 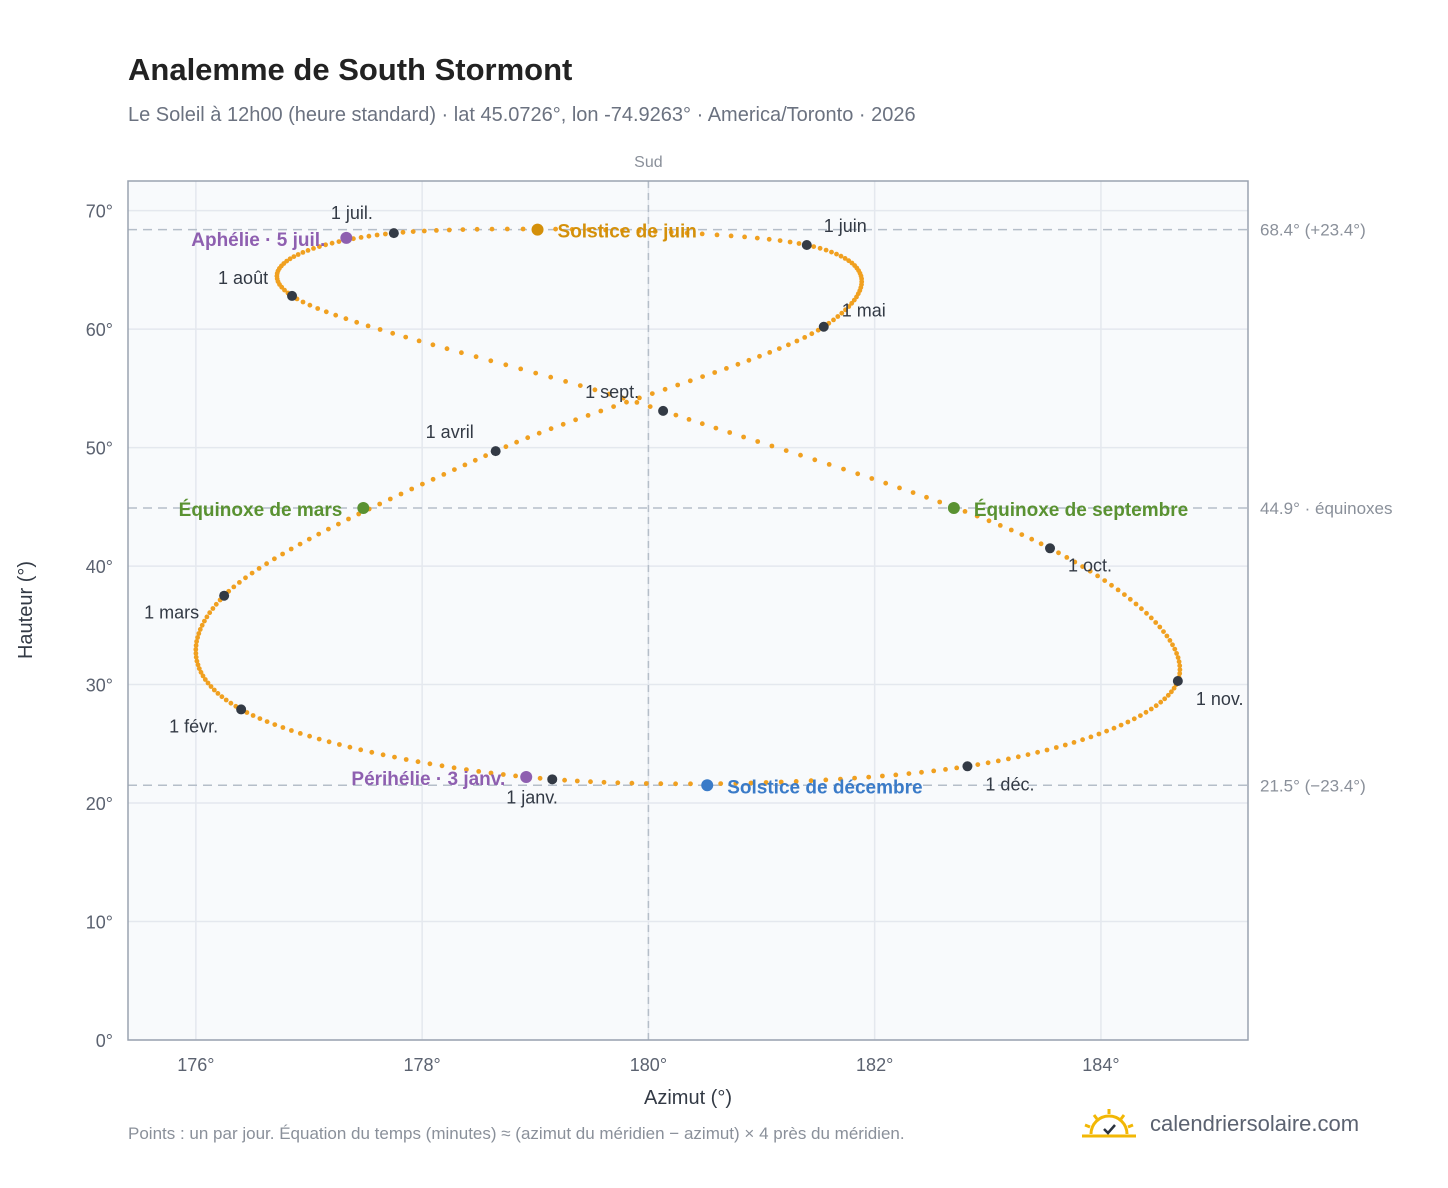 What do you see at coordinates (874, 1065) in the screenshot?
I see `x-tick-label: 182°` at bounding box center [874, 1065].